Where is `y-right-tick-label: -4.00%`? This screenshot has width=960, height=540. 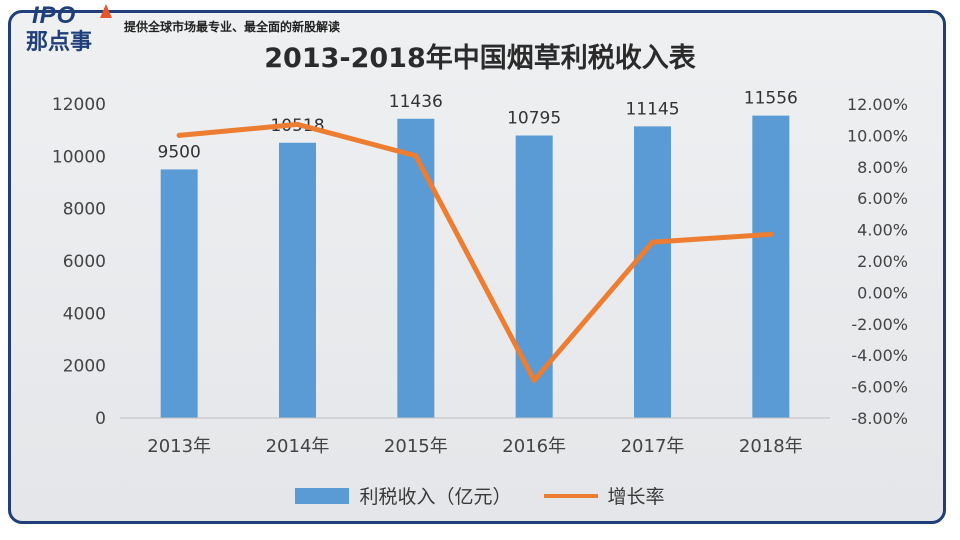 y-right-tick-label: -4.00% is located at coordinates (879, 355).